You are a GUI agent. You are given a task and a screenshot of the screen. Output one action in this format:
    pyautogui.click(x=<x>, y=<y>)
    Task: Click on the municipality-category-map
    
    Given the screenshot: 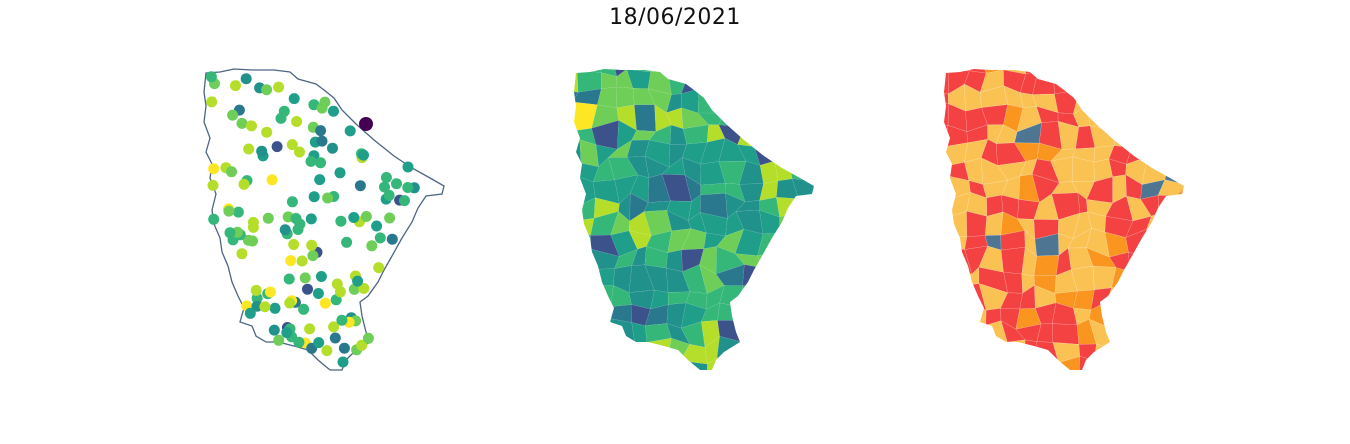 What is the action you would take?
    pyautogui.click(x=1065, y=224)
    